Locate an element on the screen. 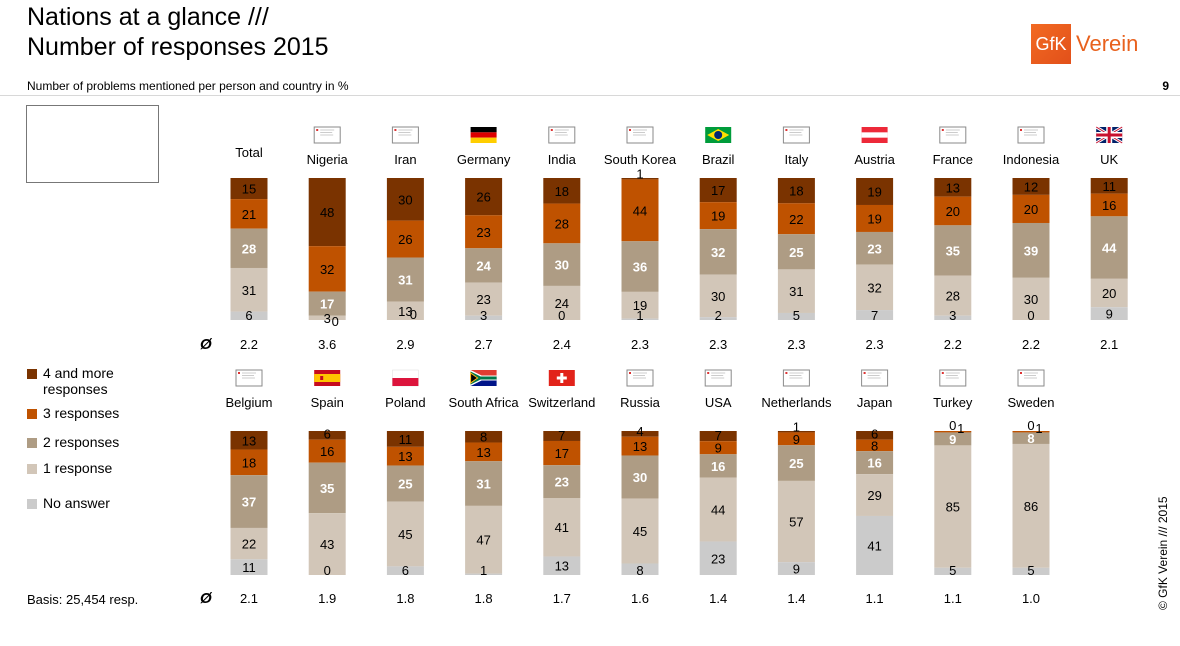  country-label-japan: Japan is located at coordinates (874, 402).